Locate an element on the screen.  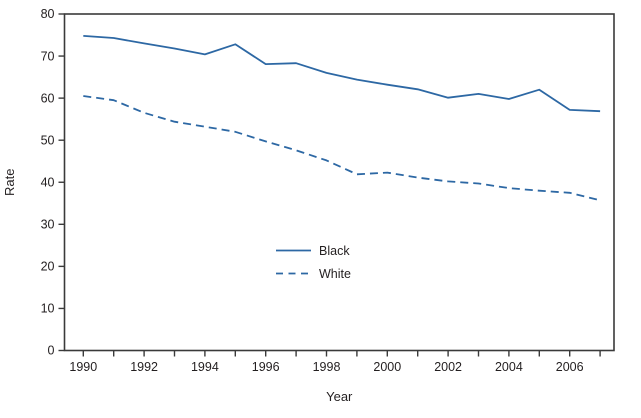
x-axis-title: Year is located at coordinates (339, 396).